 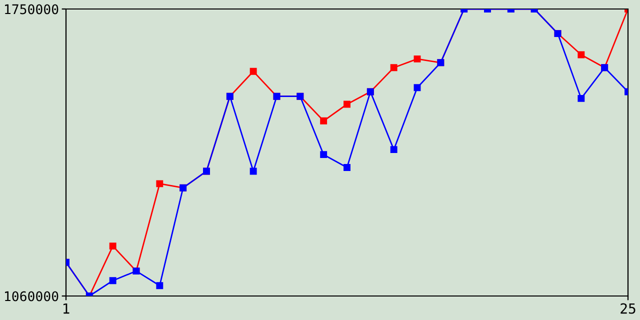 What do you see at coordinates (31, 296) in the screenshot?
I see `y-tick-label: 1060000` at bounding box center [31, 296].